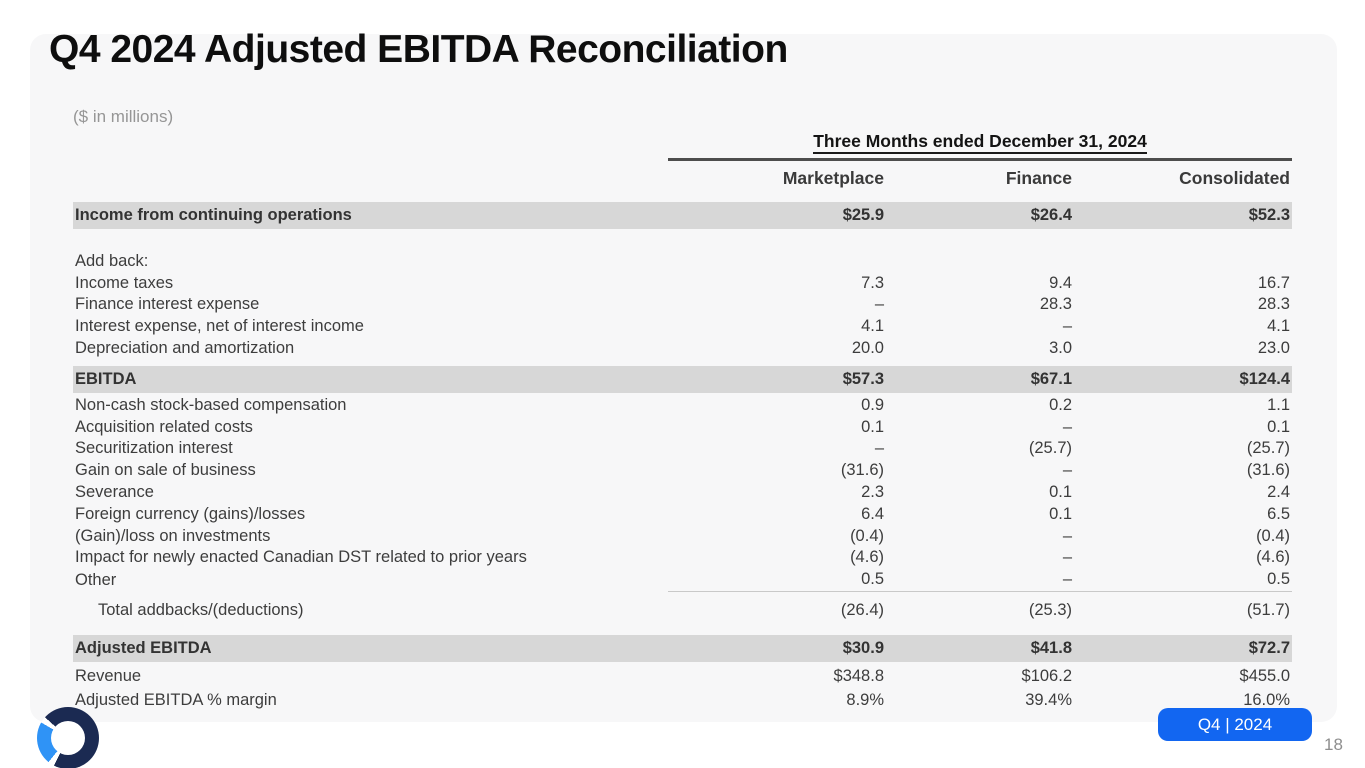  What do you see at coordinates (682, 449) in the screenshot?
I see `table-row: Securitization interest – (25.7) (25.7)` at bounding box center [682, 449].